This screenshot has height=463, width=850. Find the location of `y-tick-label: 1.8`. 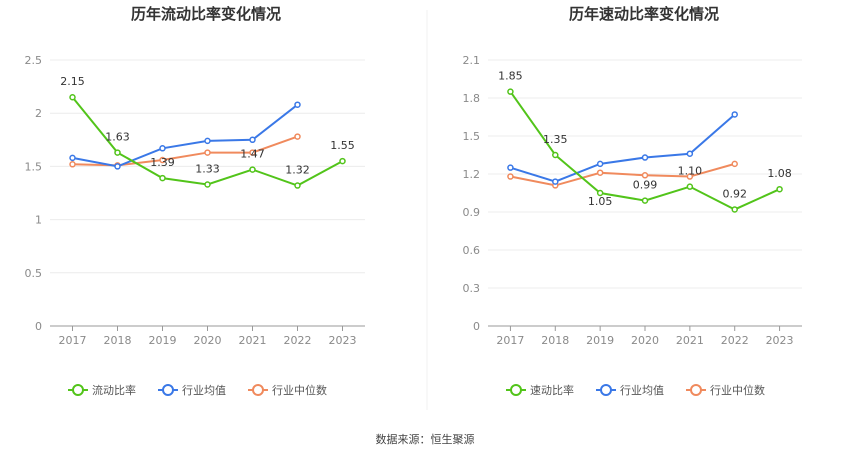

y-tick-label: 1.8 is located at coordinates (472, 98).